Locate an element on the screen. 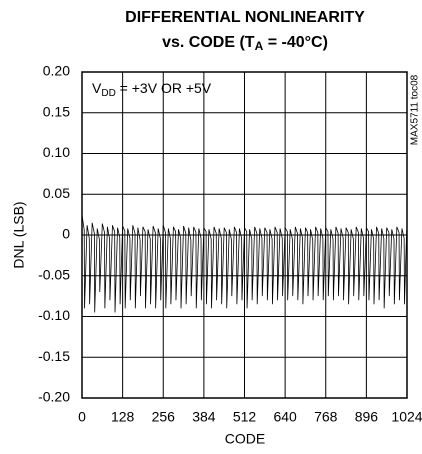 Image resolution: width=422 pixels, height=454 pixels. x-tick-label: 384 is located at coordinates (204, 417).